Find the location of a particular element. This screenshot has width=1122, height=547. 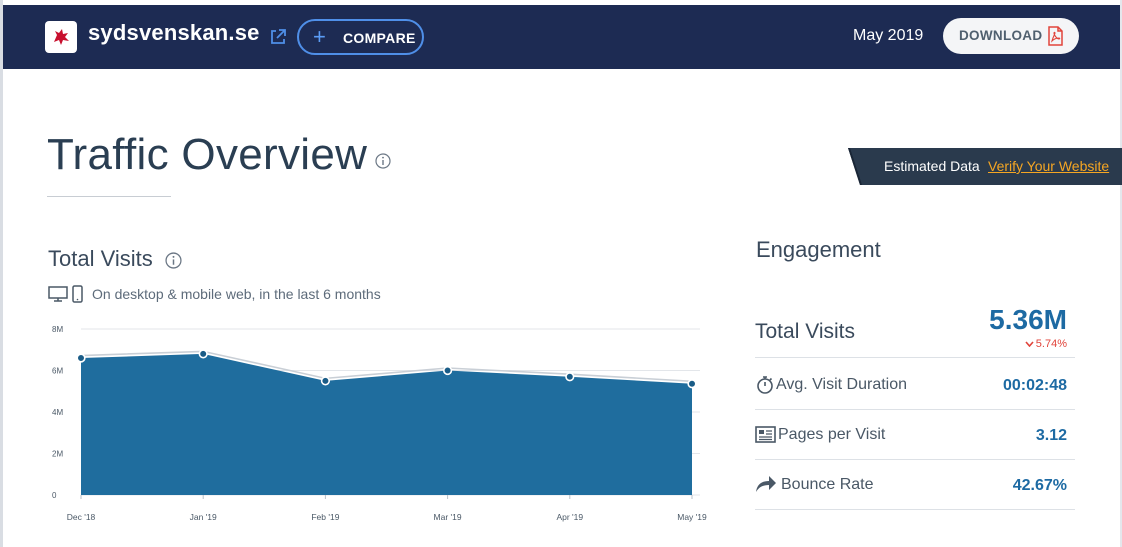

chart-x-tick-label: Apr '19 is located at coordinates (569, 517).